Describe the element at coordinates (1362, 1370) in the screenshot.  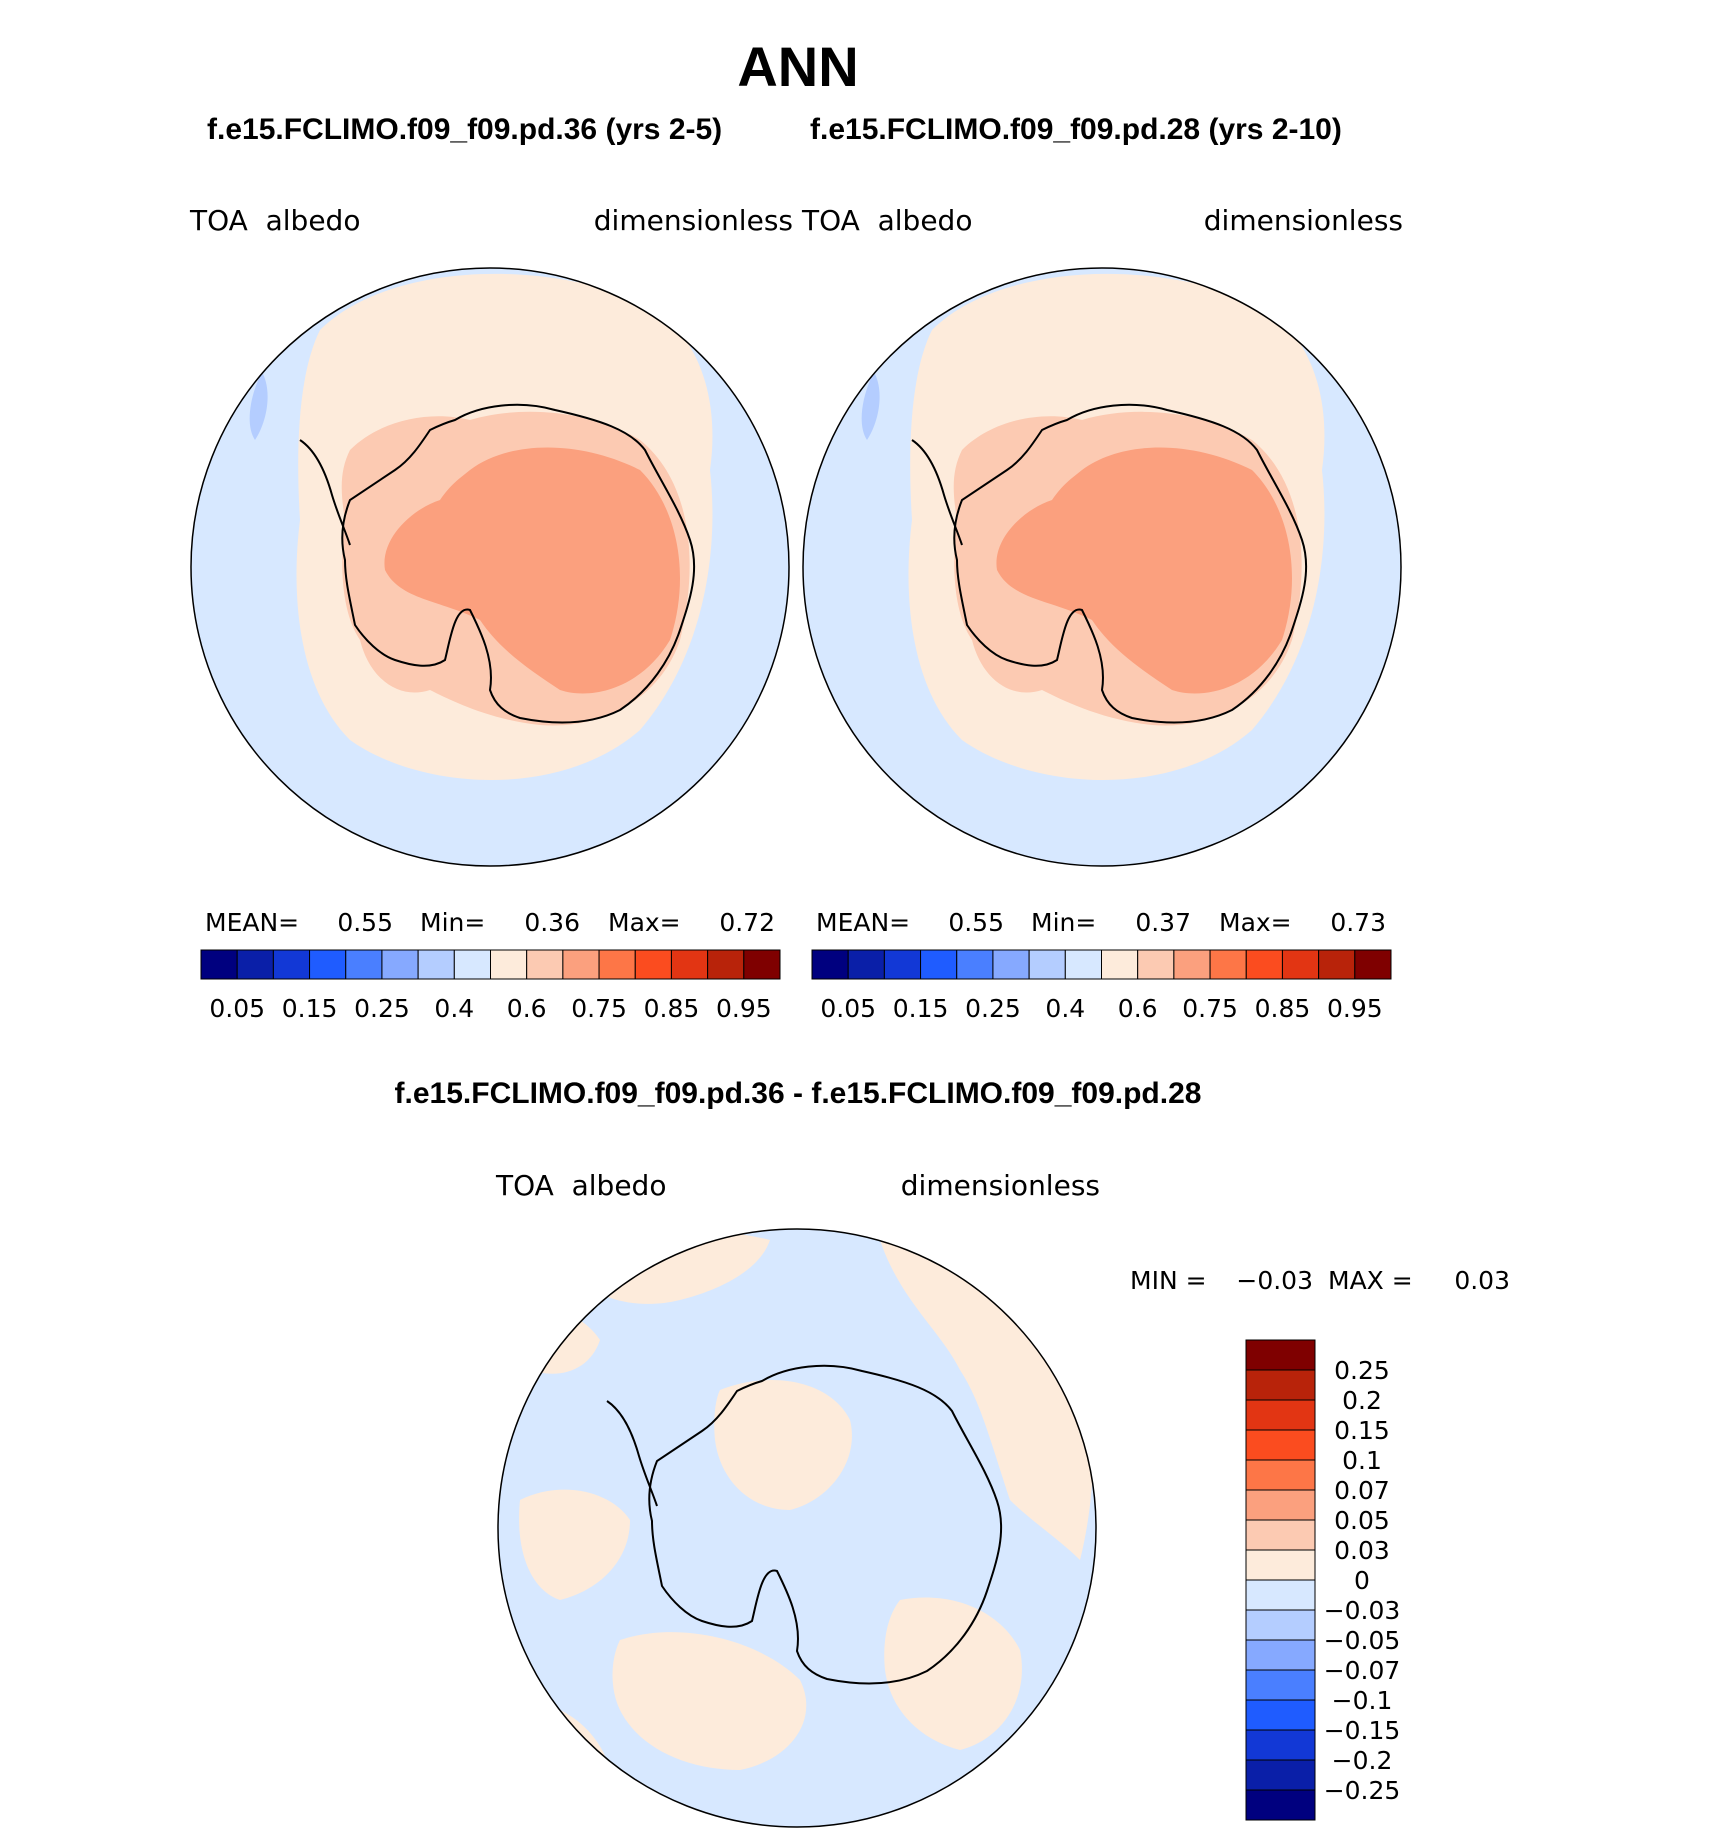
I see `colorbar-diff-tick-label: 0.25` at that location.